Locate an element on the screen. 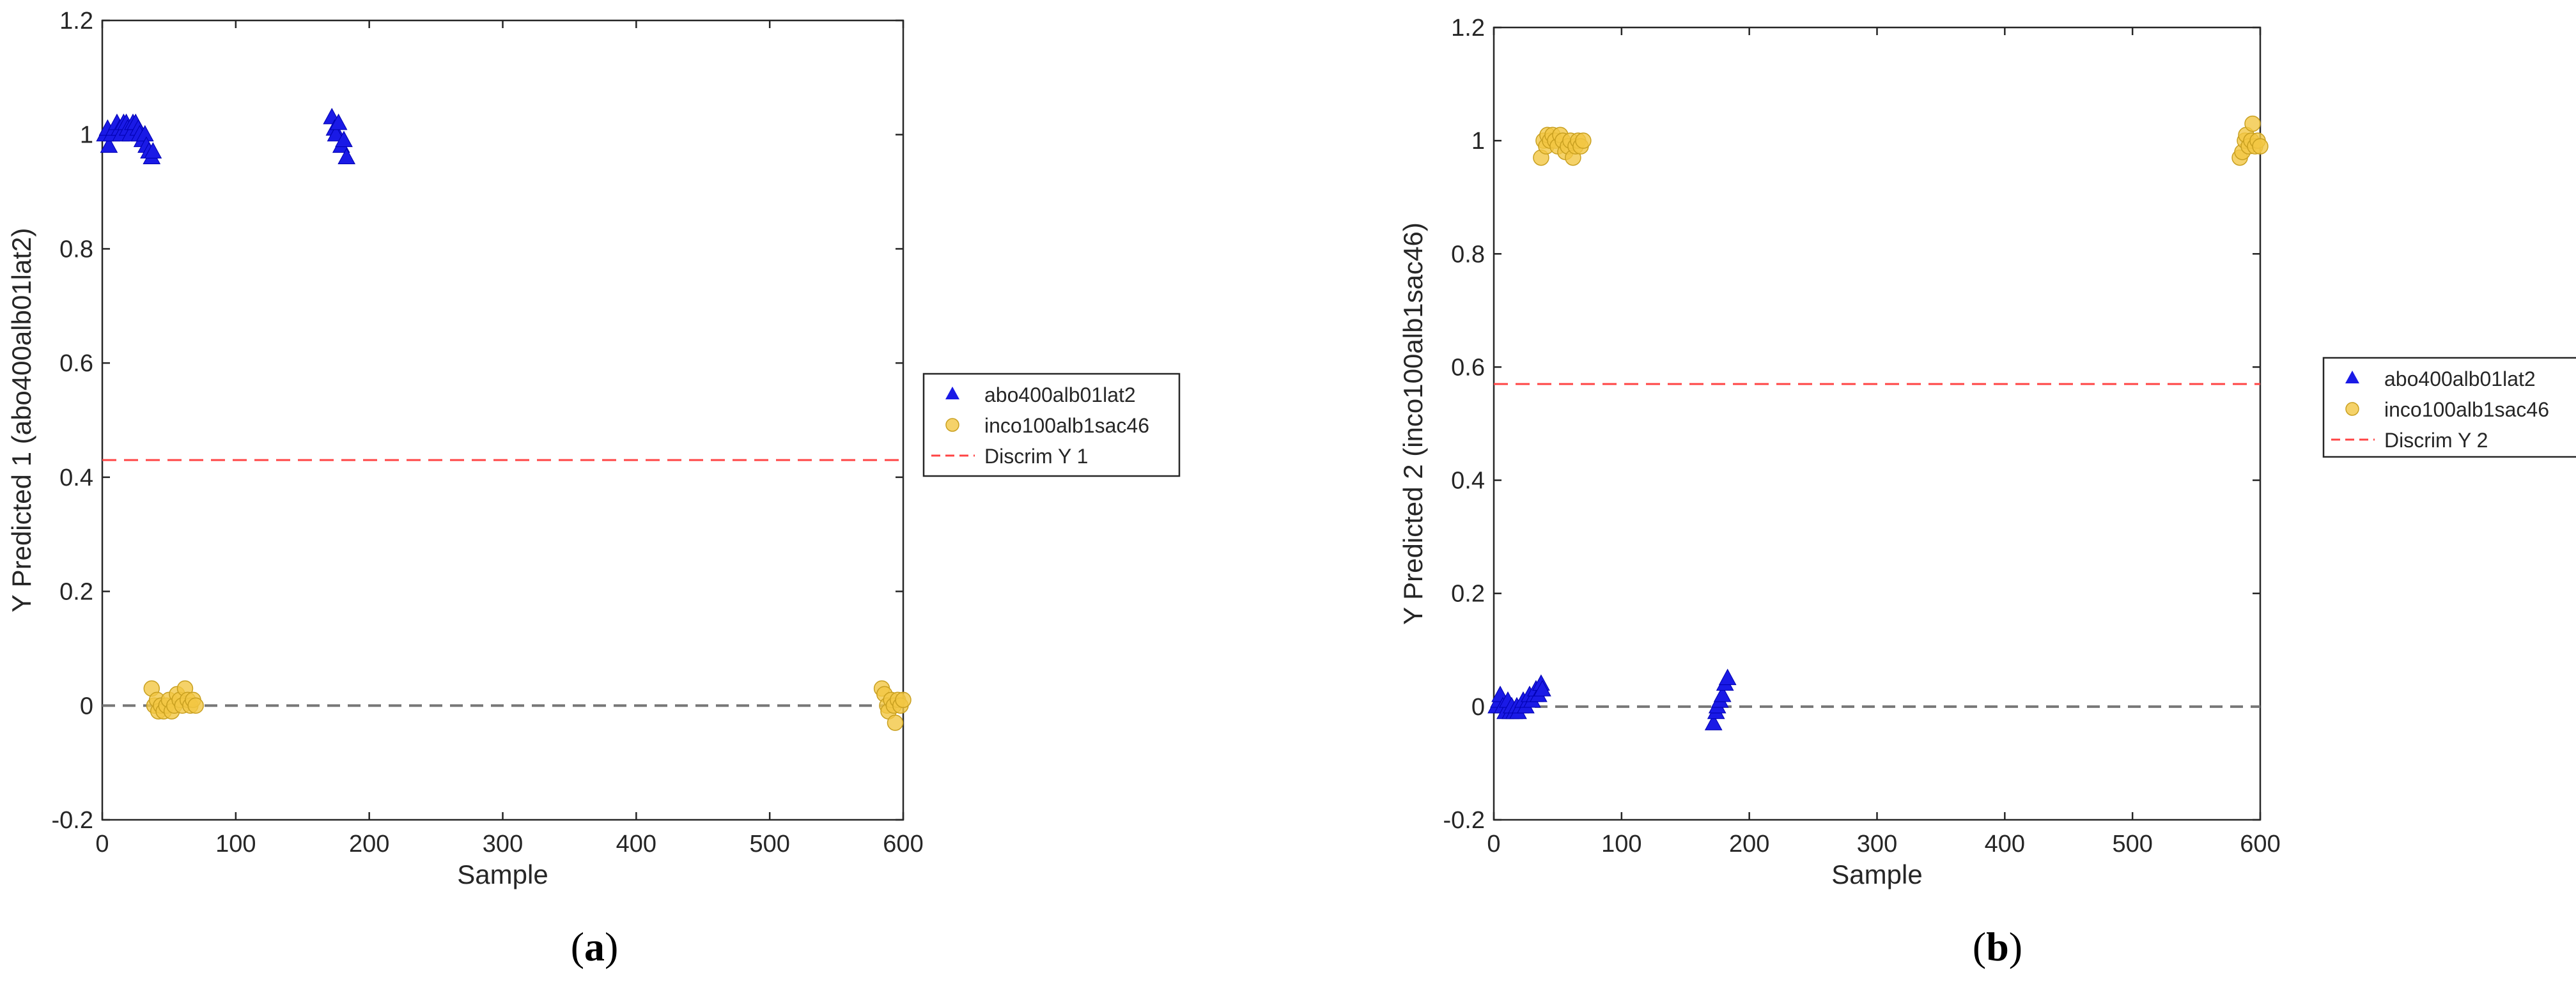 Image resolution: width=2576 pixels, height=1000 pixels. panel-caption: (b) is located at coordinates (1997, 946).